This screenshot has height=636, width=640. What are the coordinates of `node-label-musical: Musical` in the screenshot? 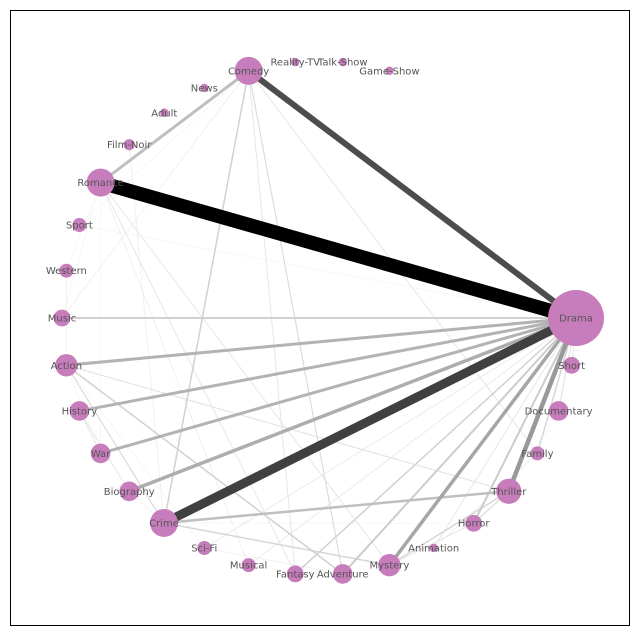 It's located at (248, 566).